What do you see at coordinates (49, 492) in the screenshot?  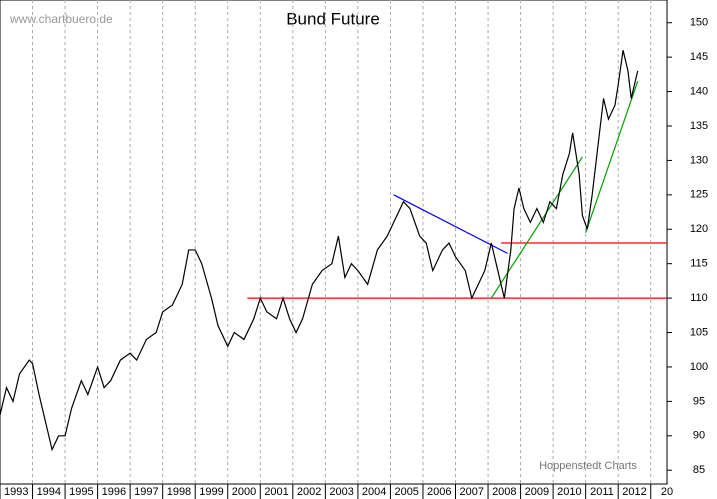 I see `x-tick-label: 1994` at bounding box center [49, 492].